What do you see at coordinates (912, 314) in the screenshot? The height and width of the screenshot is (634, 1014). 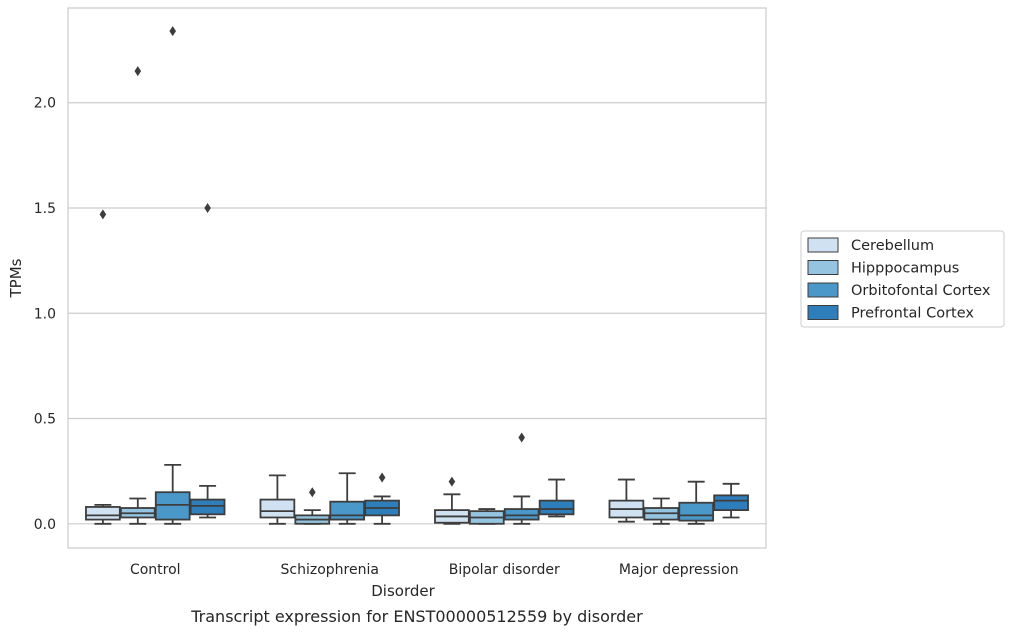 I see `legend-label: Prefrontal Cortex` at bounding box center [912, 314].